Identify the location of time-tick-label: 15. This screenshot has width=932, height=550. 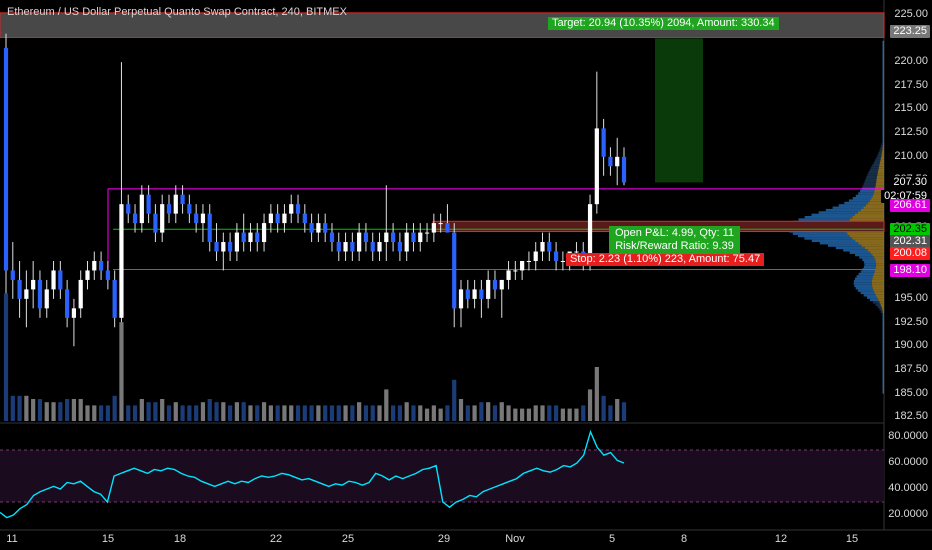
(108, 539).